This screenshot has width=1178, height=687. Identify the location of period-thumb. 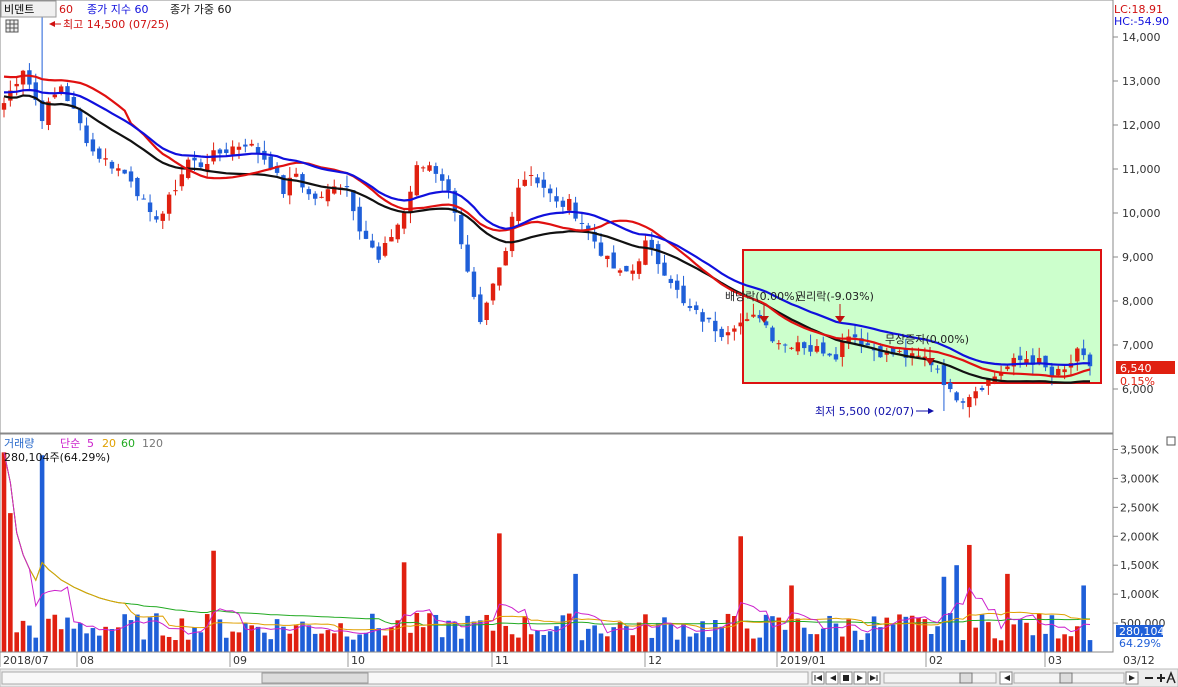
(1066, 678).